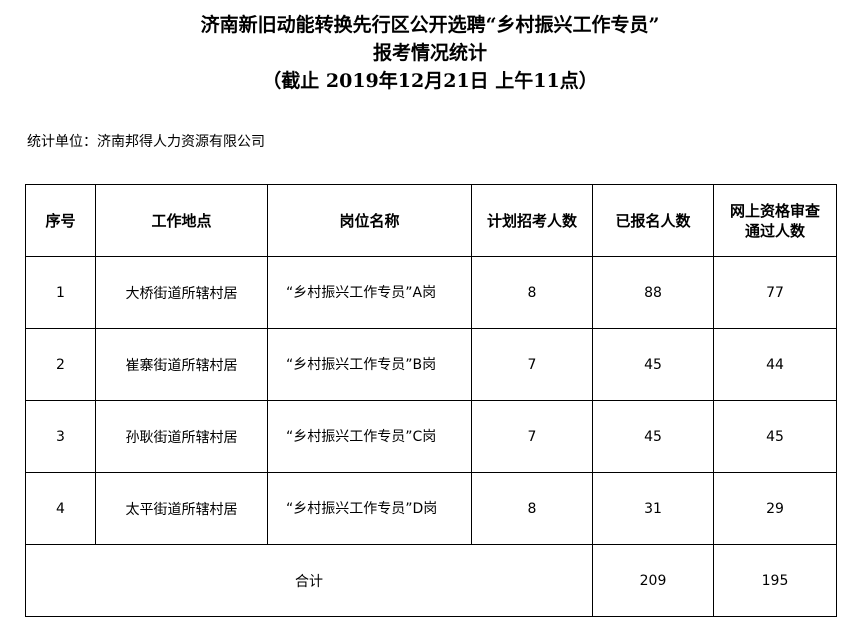 Image resolution: width=860 pixels, height=639 pixels. What do you see at coordinates (775, 364) in the screenshot?
I see `cell-passed: 44` at bounding box center [775, 364].